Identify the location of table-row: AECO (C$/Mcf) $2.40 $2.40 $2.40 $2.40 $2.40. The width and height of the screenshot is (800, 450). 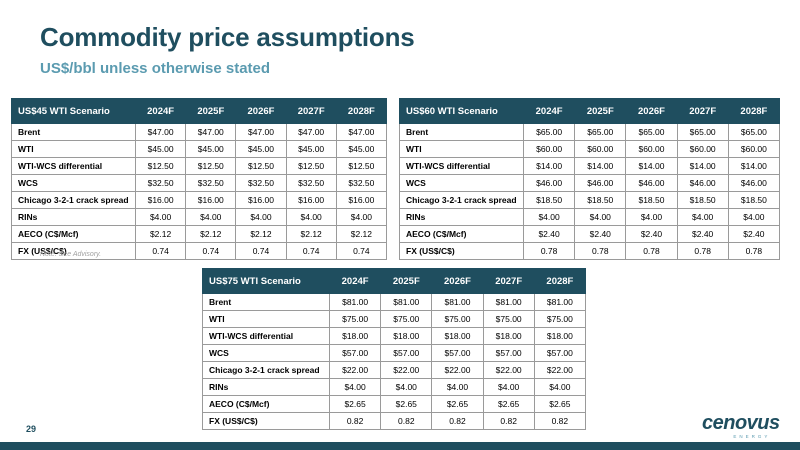
(590, 234).